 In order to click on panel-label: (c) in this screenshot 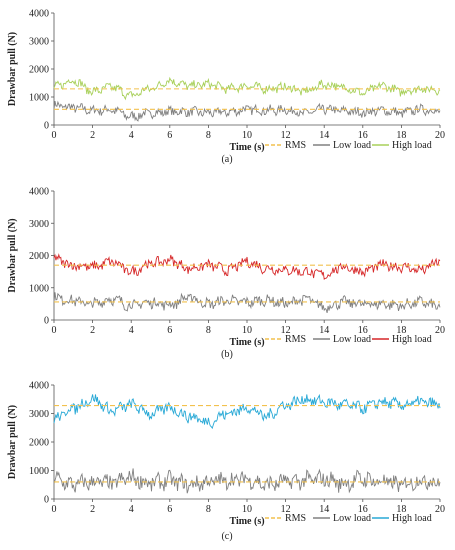, I will do `click(226, 536)`.